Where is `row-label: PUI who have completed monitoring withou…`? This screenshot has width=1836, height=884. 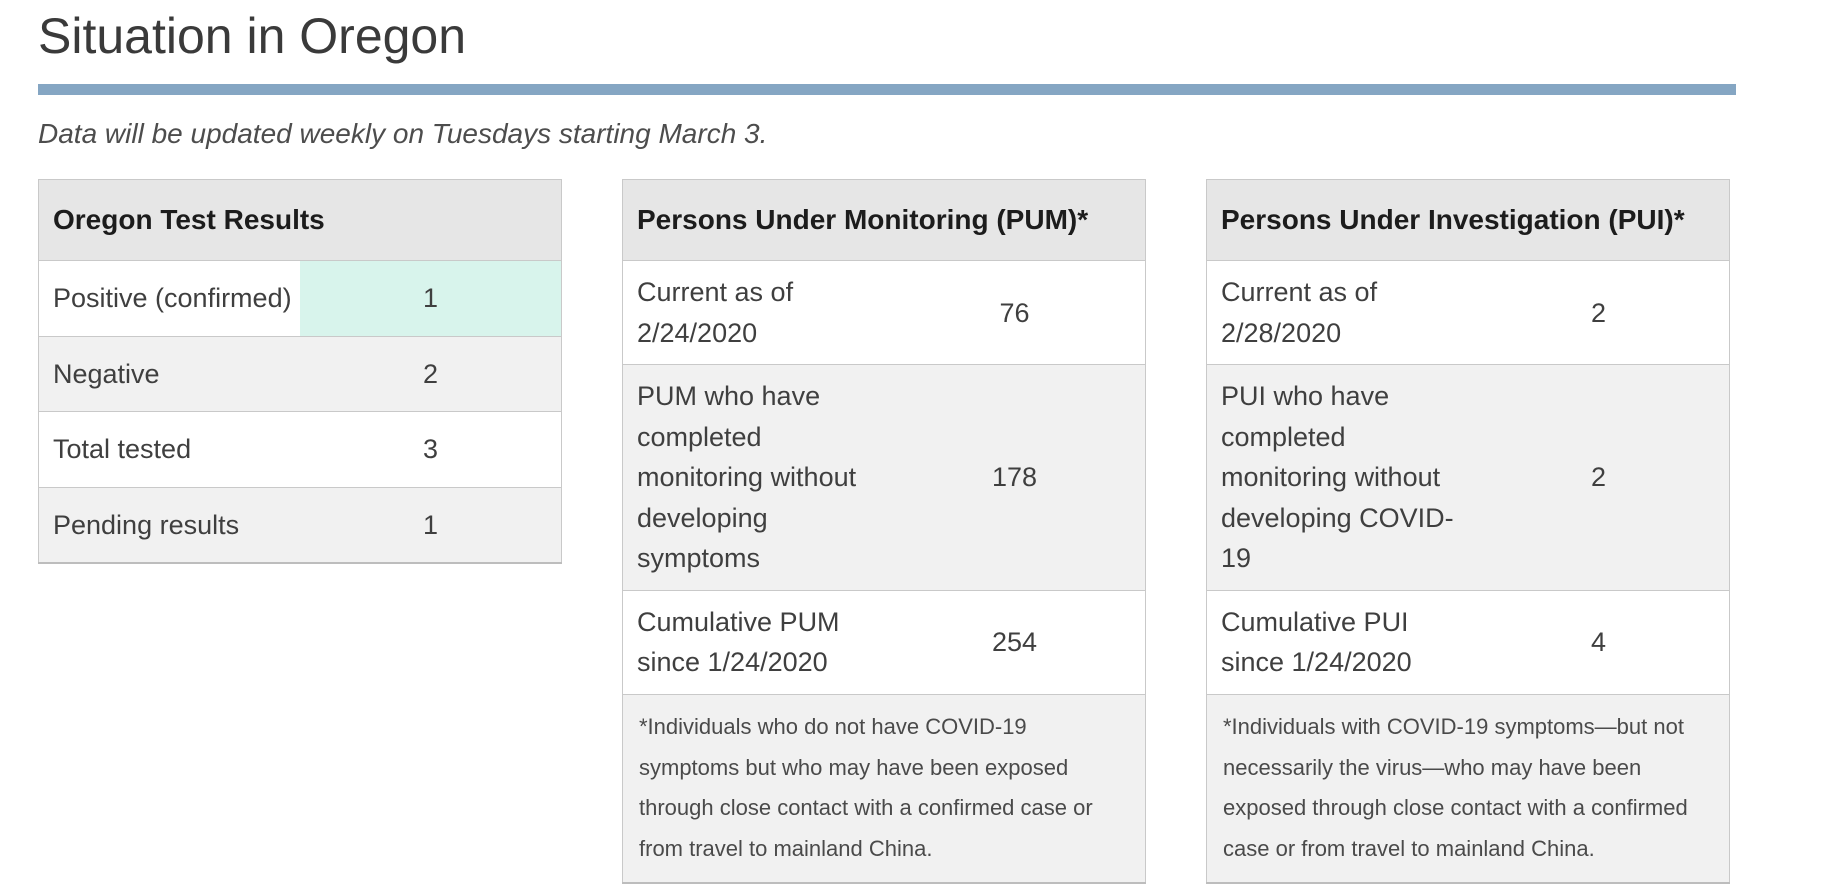
row-label: PUI who have completed monitoring withou… is located at coordinates (1337, 477).